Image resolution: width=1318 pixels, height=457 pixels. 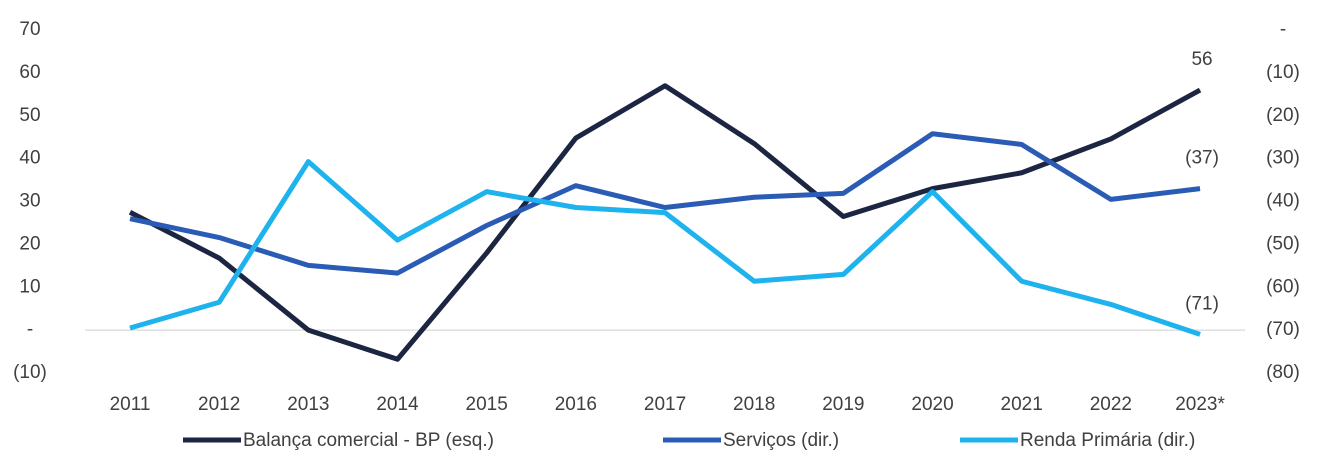 I want to click on x-tick-label: 2021, so click(x=1022, y=404).